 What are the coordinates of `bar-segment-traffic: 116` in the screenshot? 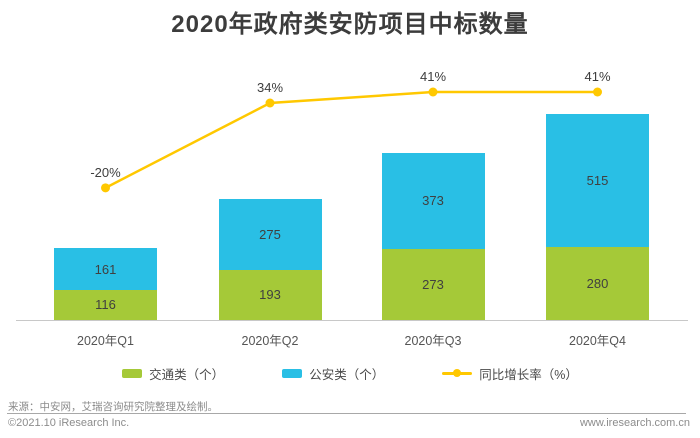 It's located at (105, 304).